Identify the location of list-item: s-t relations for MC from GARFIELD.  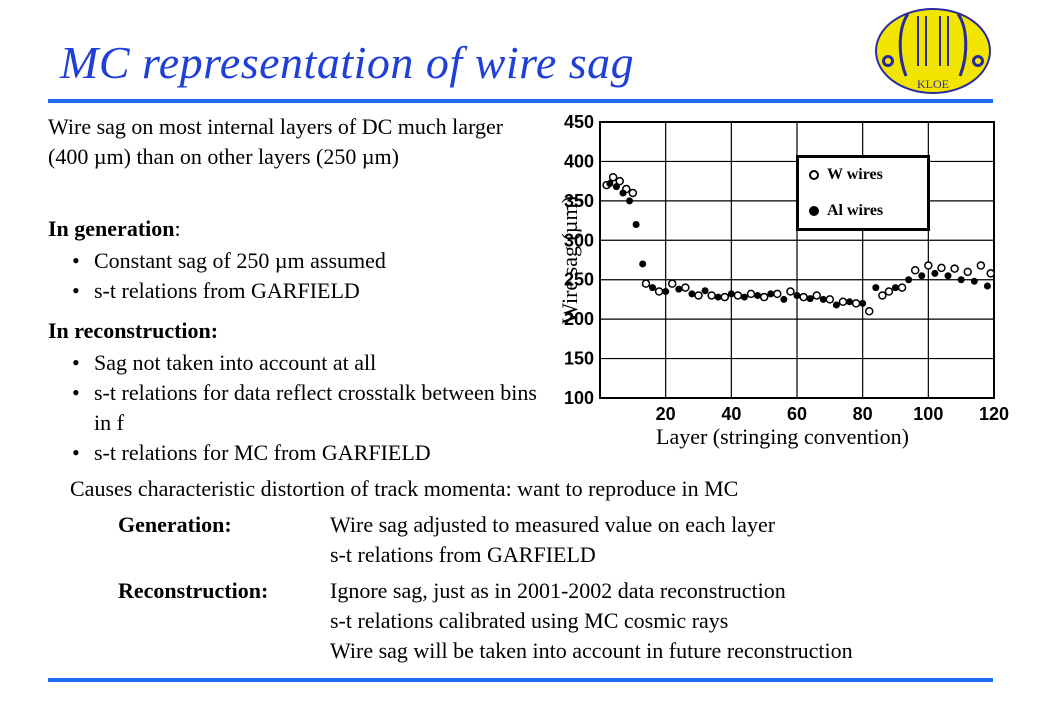
(307, 453).